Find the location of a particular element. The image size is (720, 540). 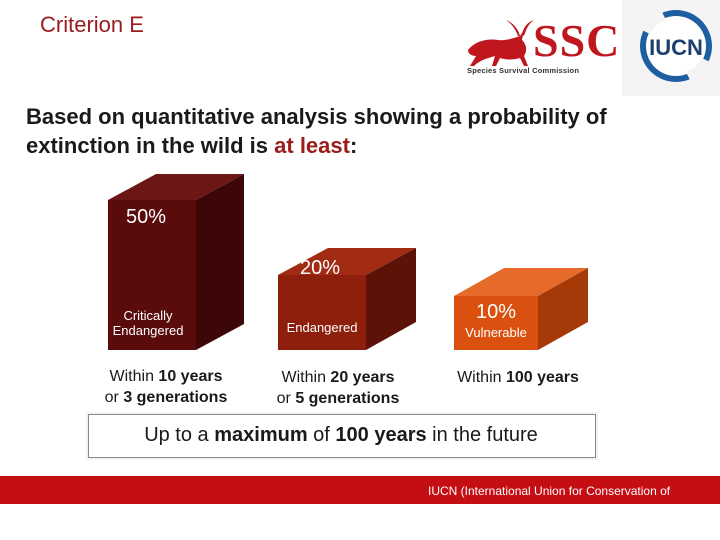

time-years: 10 years is located at coordinates (190, 376).